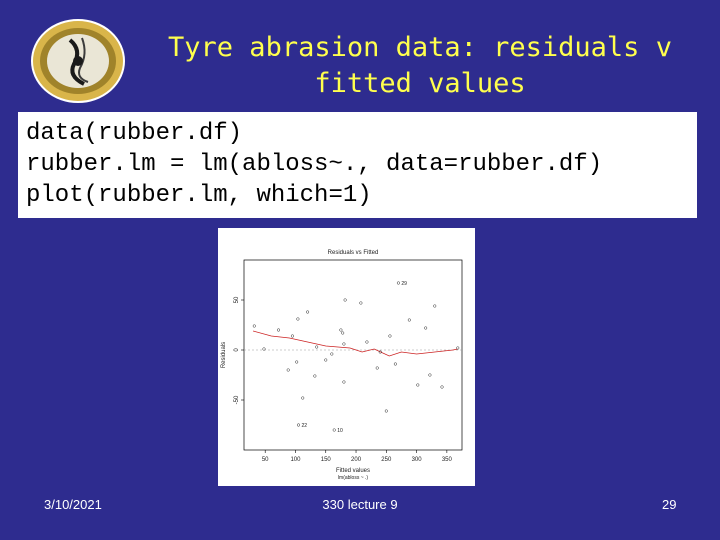  I want to click on lowess-smoother-line, so click(355, 343).